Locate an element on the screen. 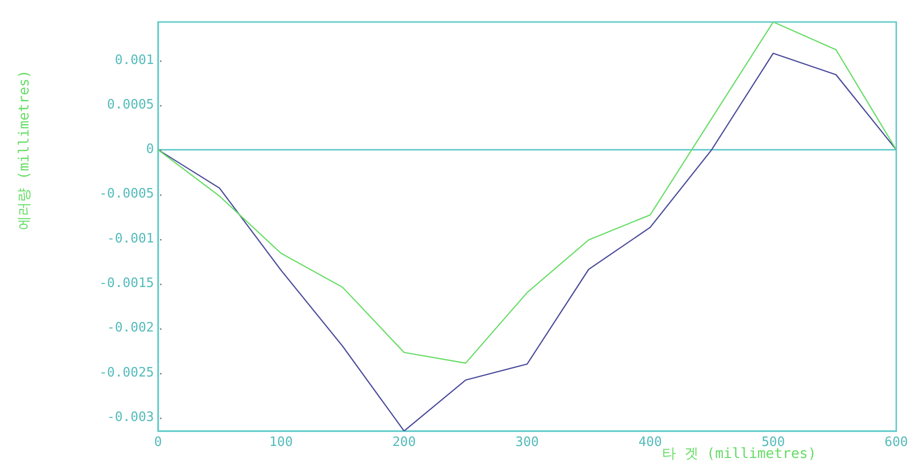  y-tick-label: 0.001 is located at coordinates (134, 60).